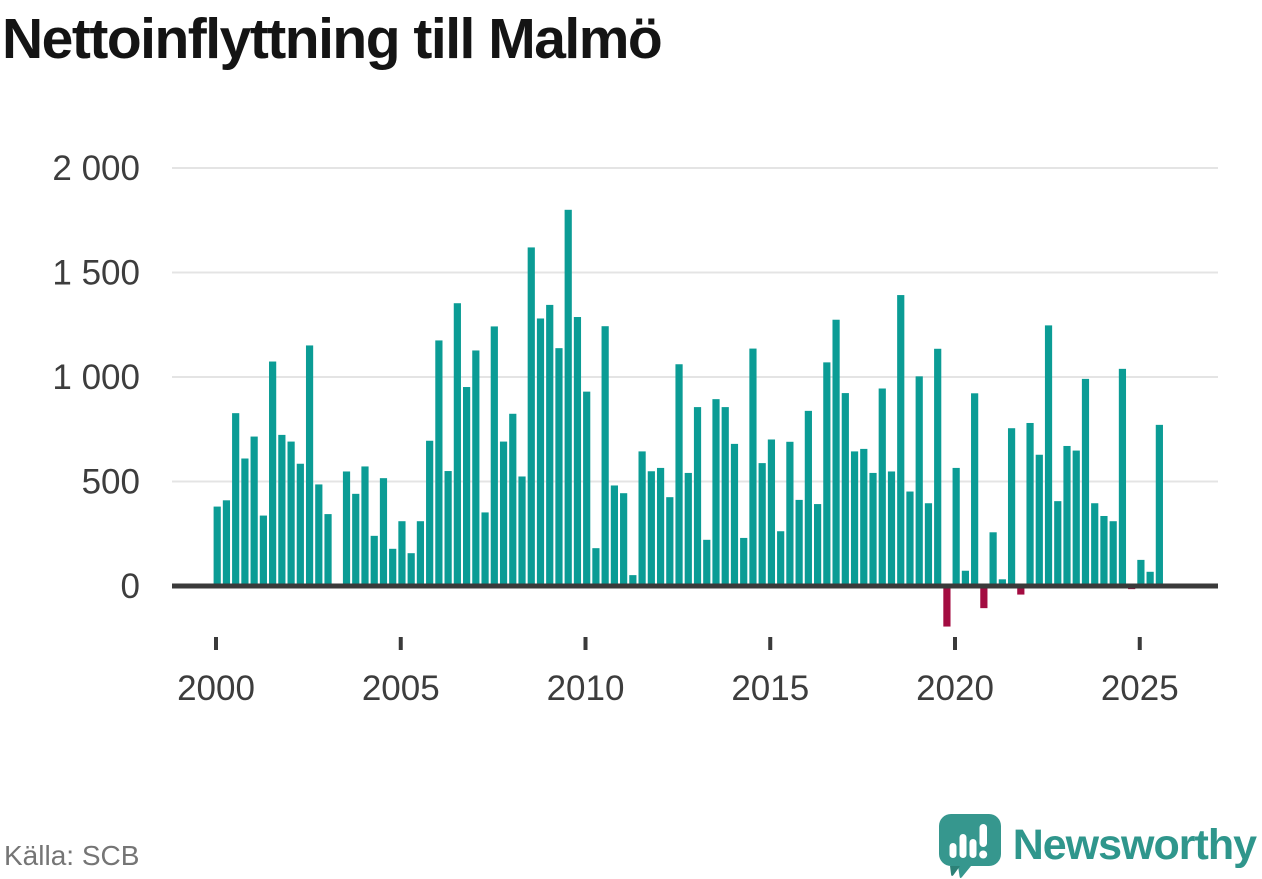 The image size is (1262, 879). I want to click on y-axis-tick-label: 1 000, so click(96, 377).